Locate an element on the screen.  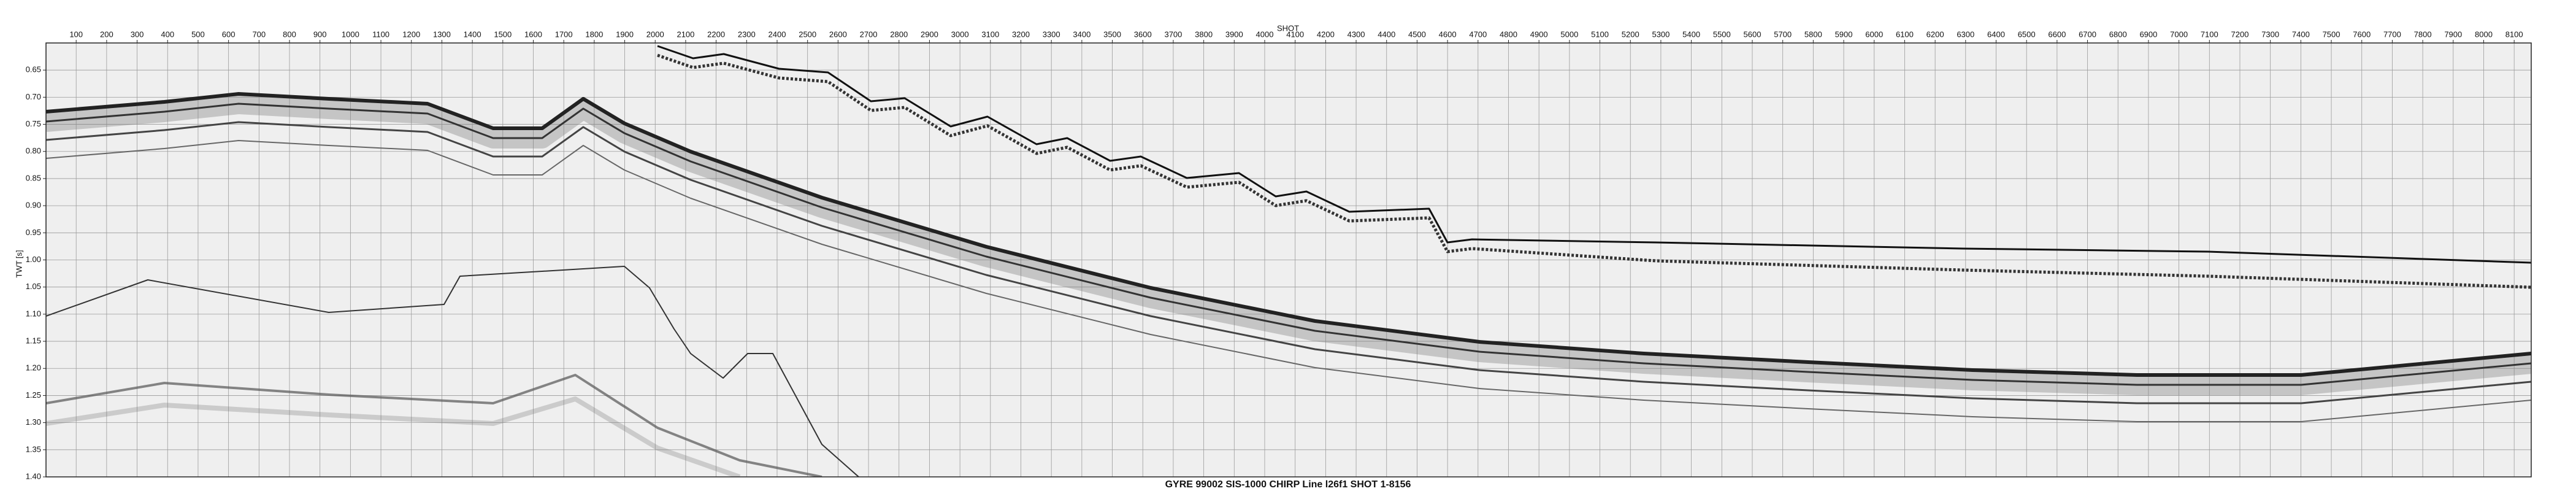
x-tick-label: 3900 is located at coordinates (1234, 34).